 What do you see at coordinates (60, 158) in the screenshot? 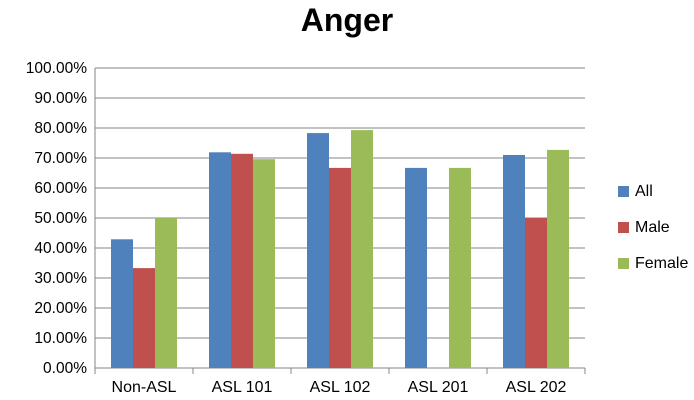
I see `y-tick-label: 70.00%` at bounding box center [60, 158].